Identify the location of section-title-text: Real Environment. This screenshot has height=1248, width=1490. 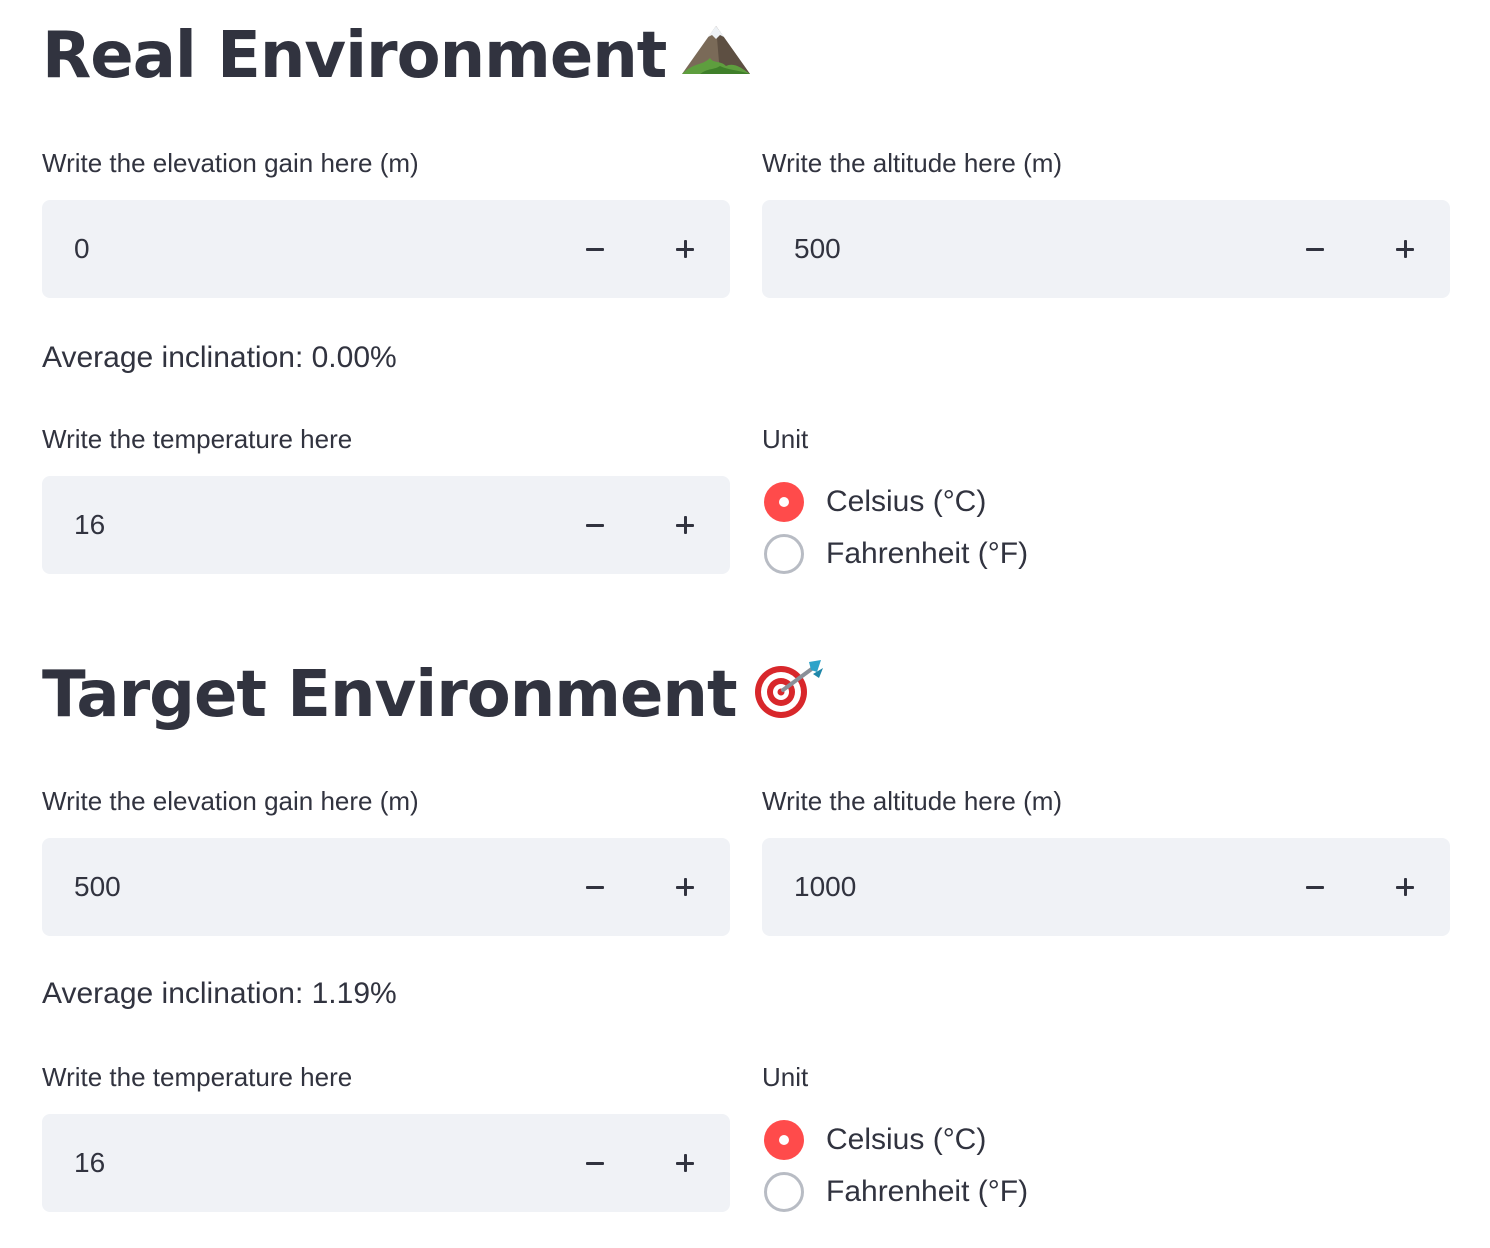
(354, 56).